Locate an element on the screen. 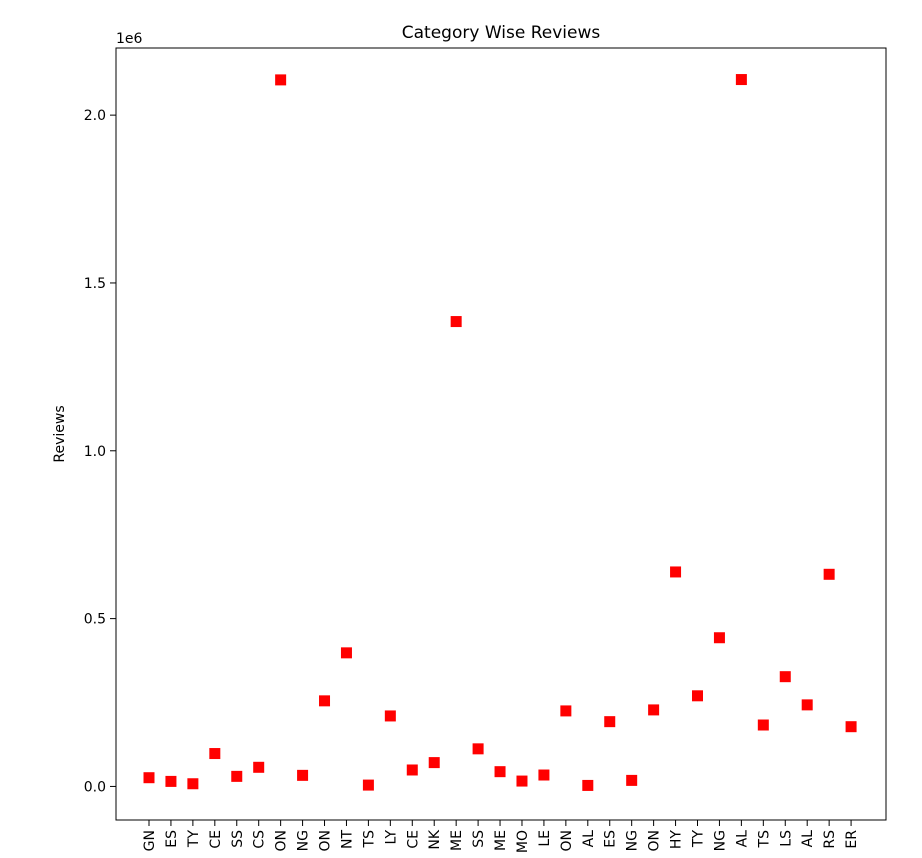  y-tick-label: 0.0 is located at coordinates (95, 787).